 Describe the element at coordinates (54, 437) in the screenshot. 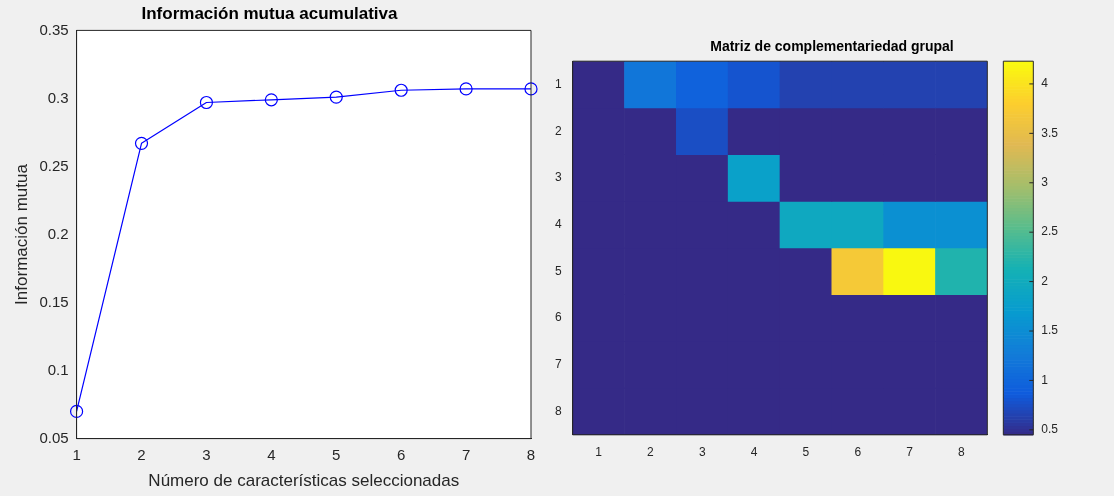

I see `y-tick-label: 0.05` at that location.